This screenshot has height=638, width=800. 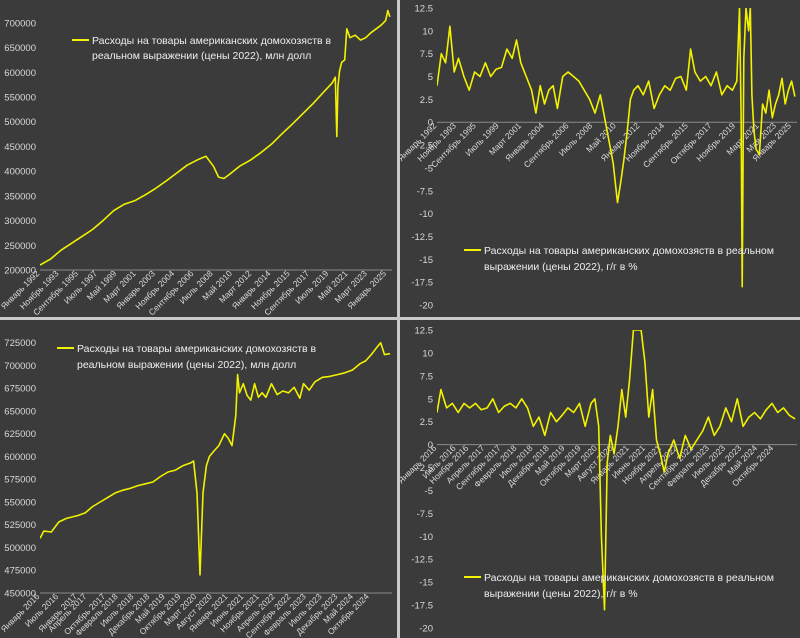 I want to click on y-tick-label: 400000, so click(x=20, y=172).